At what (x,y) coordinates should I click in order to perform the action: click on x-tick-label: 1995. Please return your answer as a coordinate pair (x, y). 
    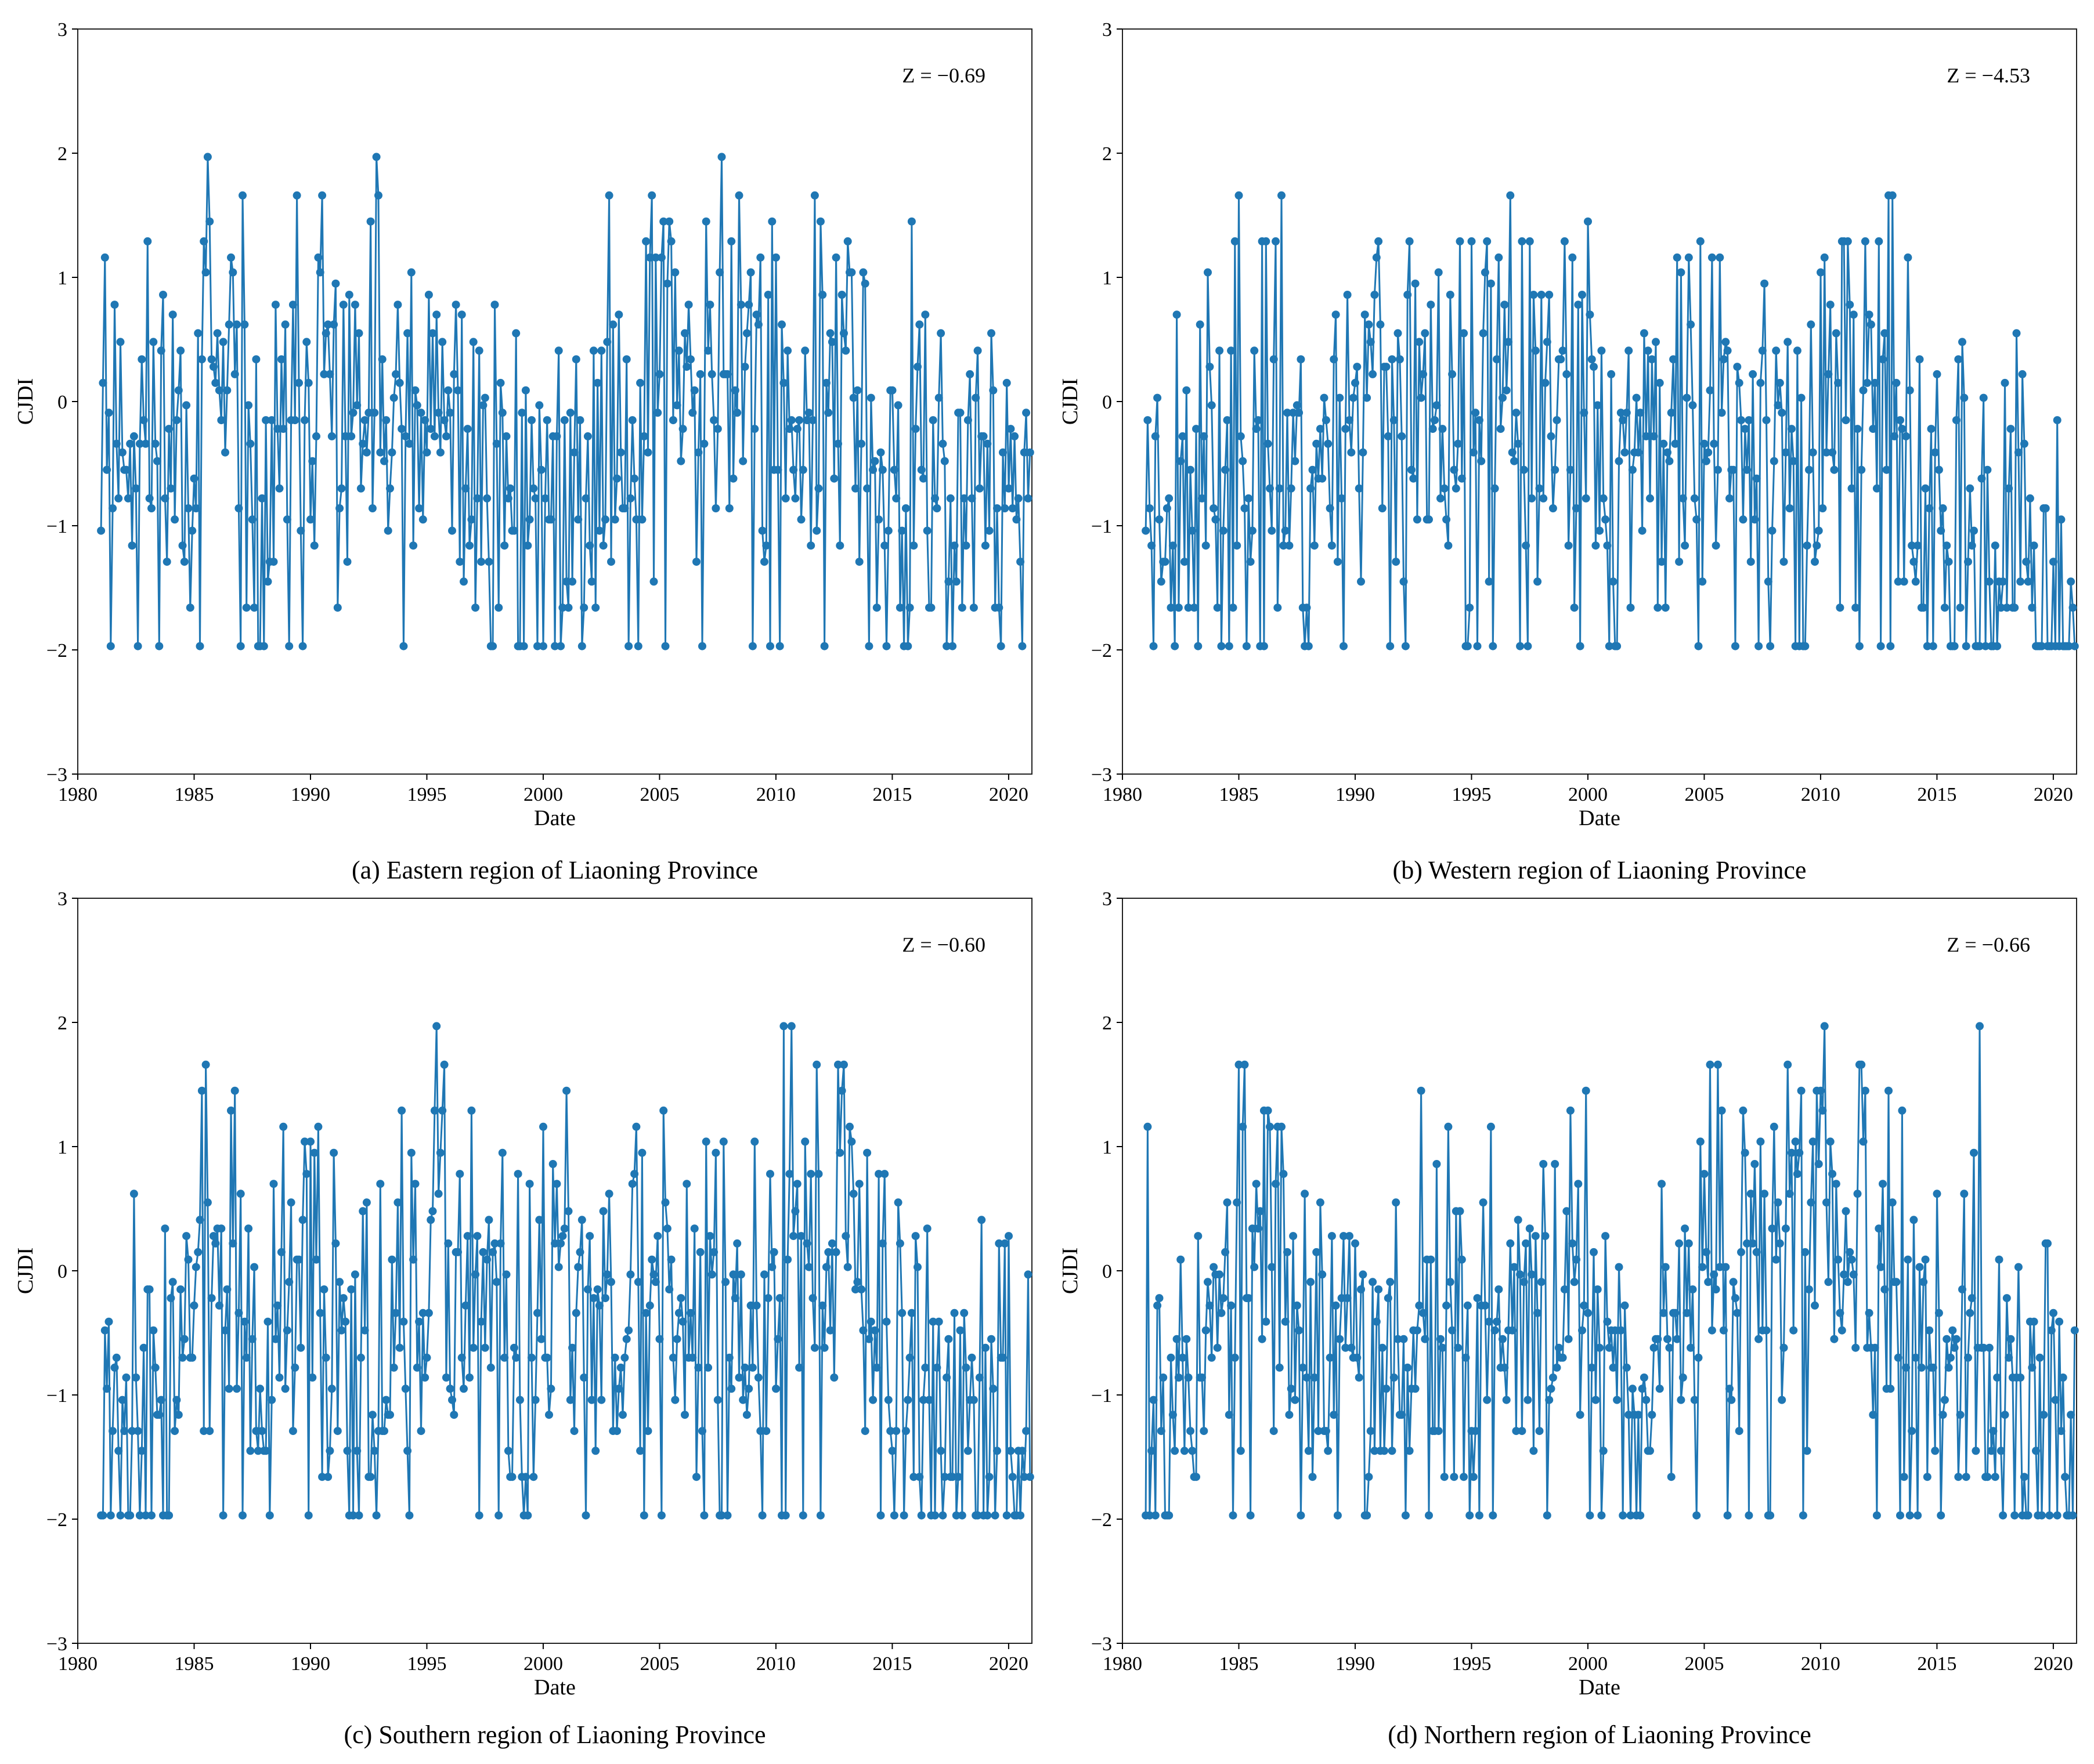
    Looking at the image, I should click on (426, 1664).